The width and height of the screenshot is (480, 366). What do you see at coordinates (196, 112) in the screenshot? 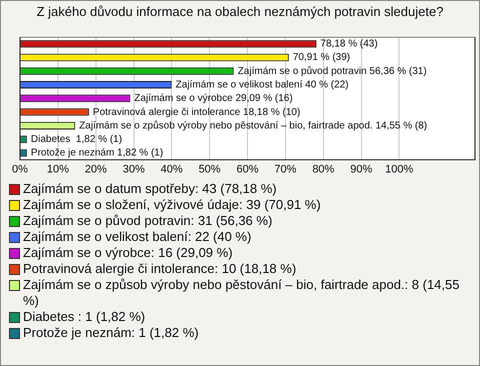
I see `data-label: Potravinová alergie či intolerance 18,18 % (10)` at bounding box center [196, 112].